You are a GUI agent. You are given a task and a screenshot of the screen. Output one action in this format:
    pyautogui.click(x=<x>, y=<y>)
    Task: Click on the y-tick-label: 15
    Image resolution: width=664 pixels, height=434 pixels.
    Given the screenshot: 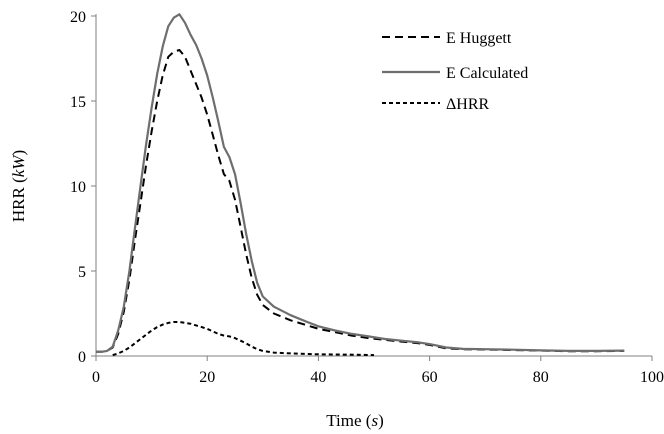 What is the action you would take?
    pyautogui.click(x=78, y=102)
    